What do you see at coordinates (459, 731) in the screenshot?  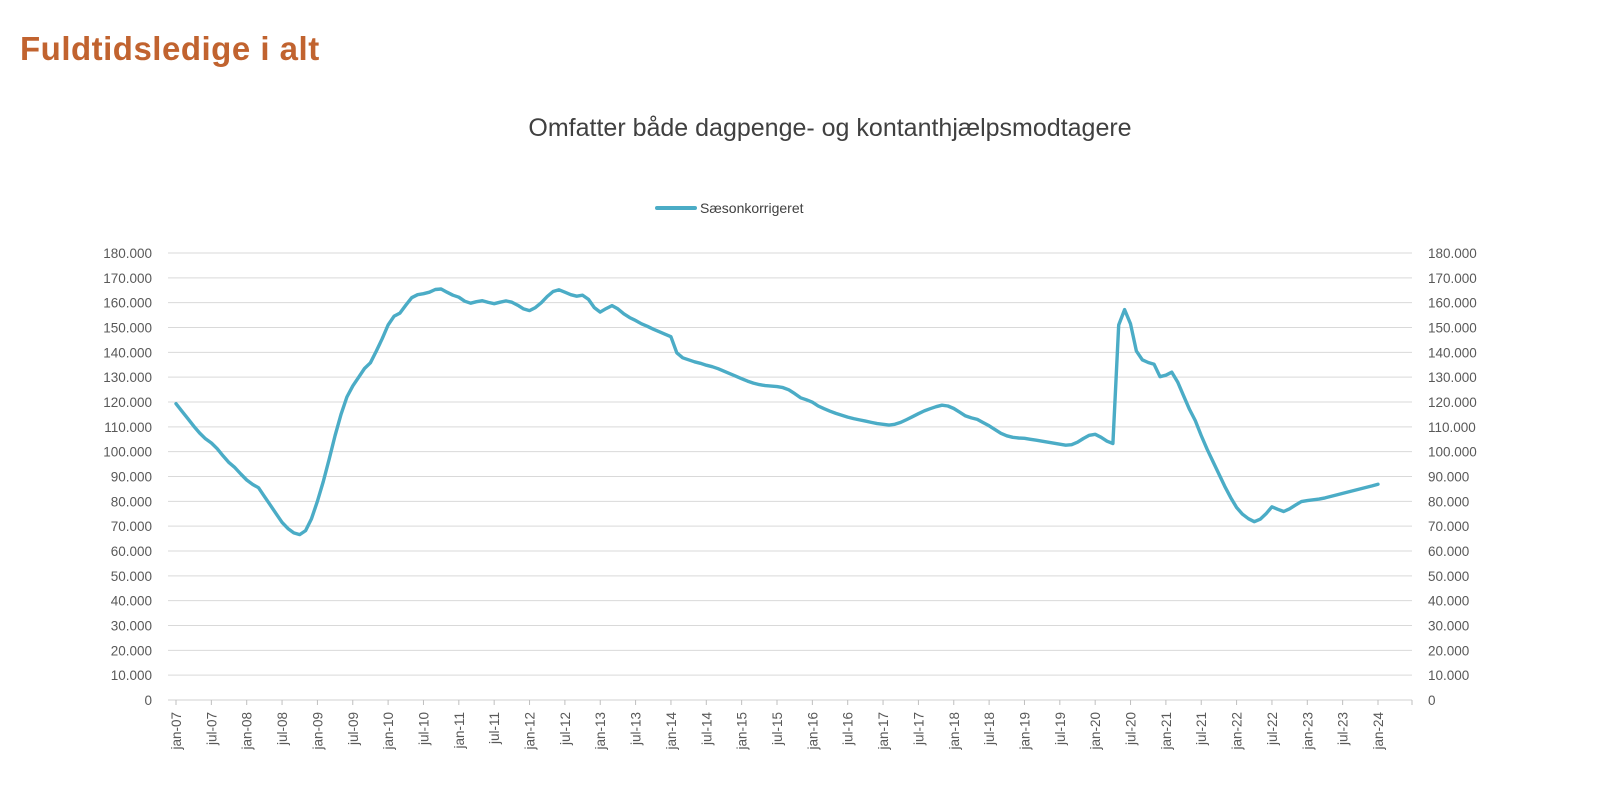 I see `x-axis-label: jan-11` at bounding box center [459, 731].